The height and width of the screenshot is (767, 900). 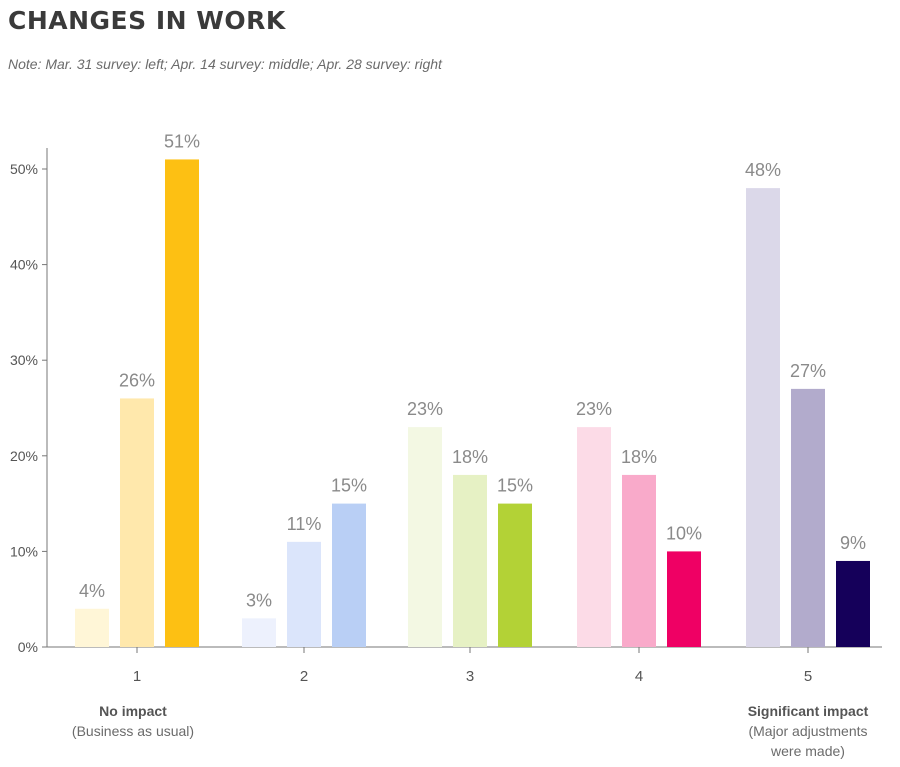 What do you see at coordinates (807, 731) in the screenshot?
I see `annotation-right-line-1: (Major adjustments` at bounding box center [807, 731].